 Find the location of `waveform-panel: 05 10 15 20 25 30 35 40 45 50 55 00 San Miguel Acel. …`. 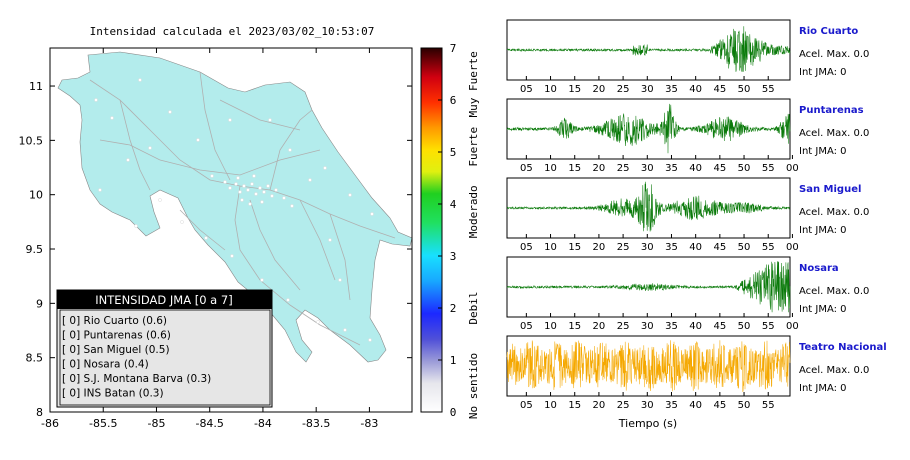

waveform-panel: 05 10 15 20 25 30 35 40 45 50 55 00 San Miguel Acel. … is located at coordinates (687, 215).